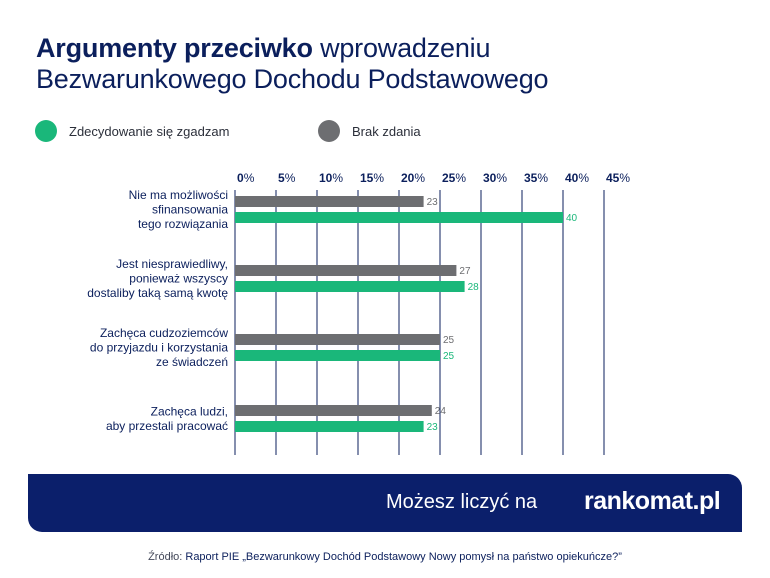 The height and width of the screenshot is (578, 770). I want to click on data-label: 24, so click(441, 411).